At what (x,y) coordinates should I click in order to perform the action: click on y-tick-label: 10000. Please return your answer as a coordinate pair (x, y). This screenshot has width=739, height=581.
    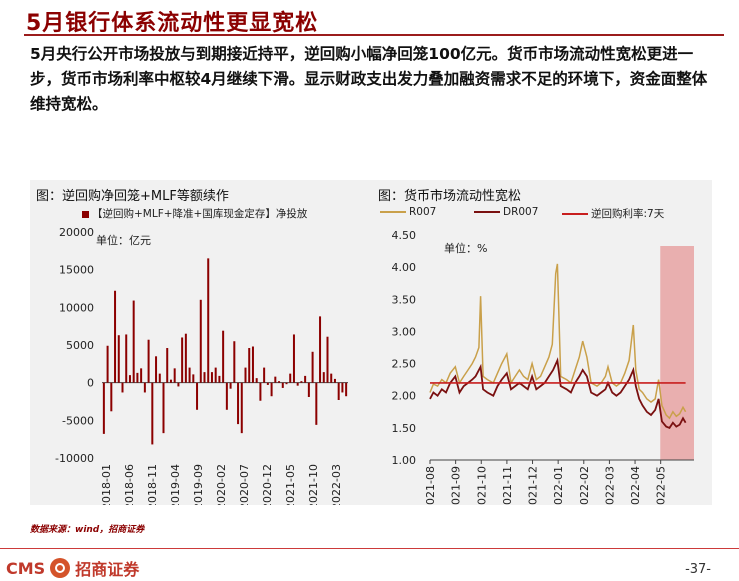
    Looking at the image, I should click on (76, 307).